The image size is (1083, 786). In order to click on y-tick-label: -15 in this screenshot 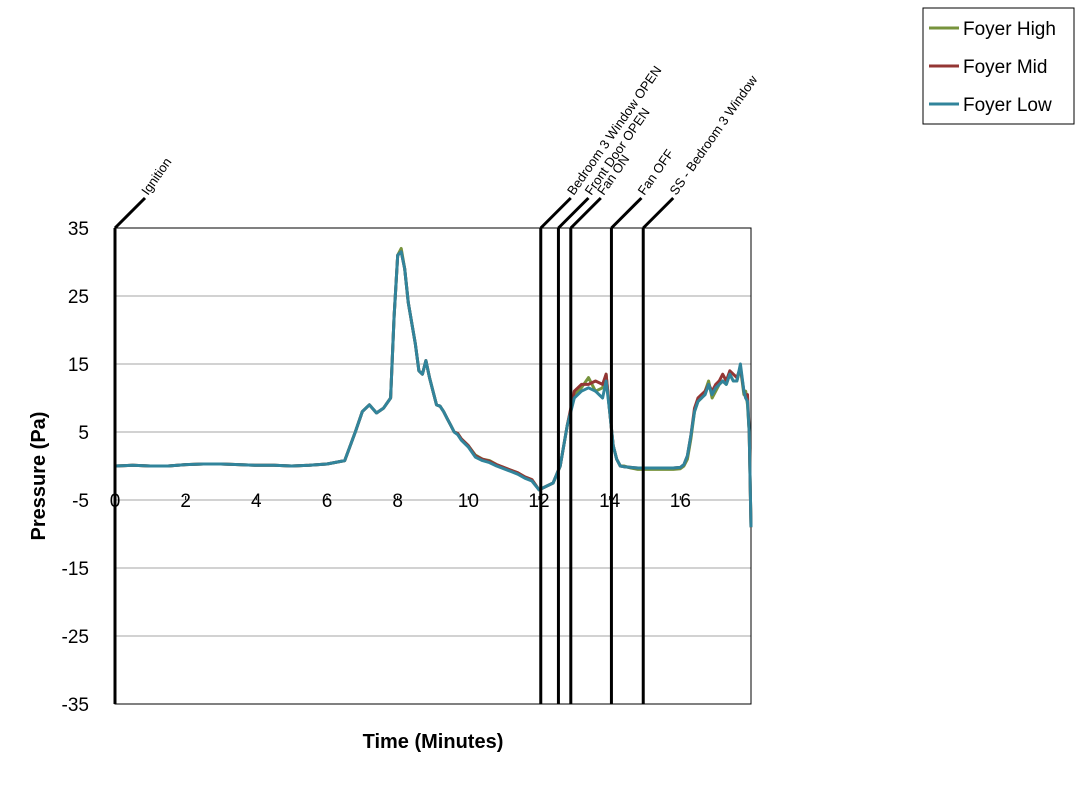, I will do `click(75, 569)`.